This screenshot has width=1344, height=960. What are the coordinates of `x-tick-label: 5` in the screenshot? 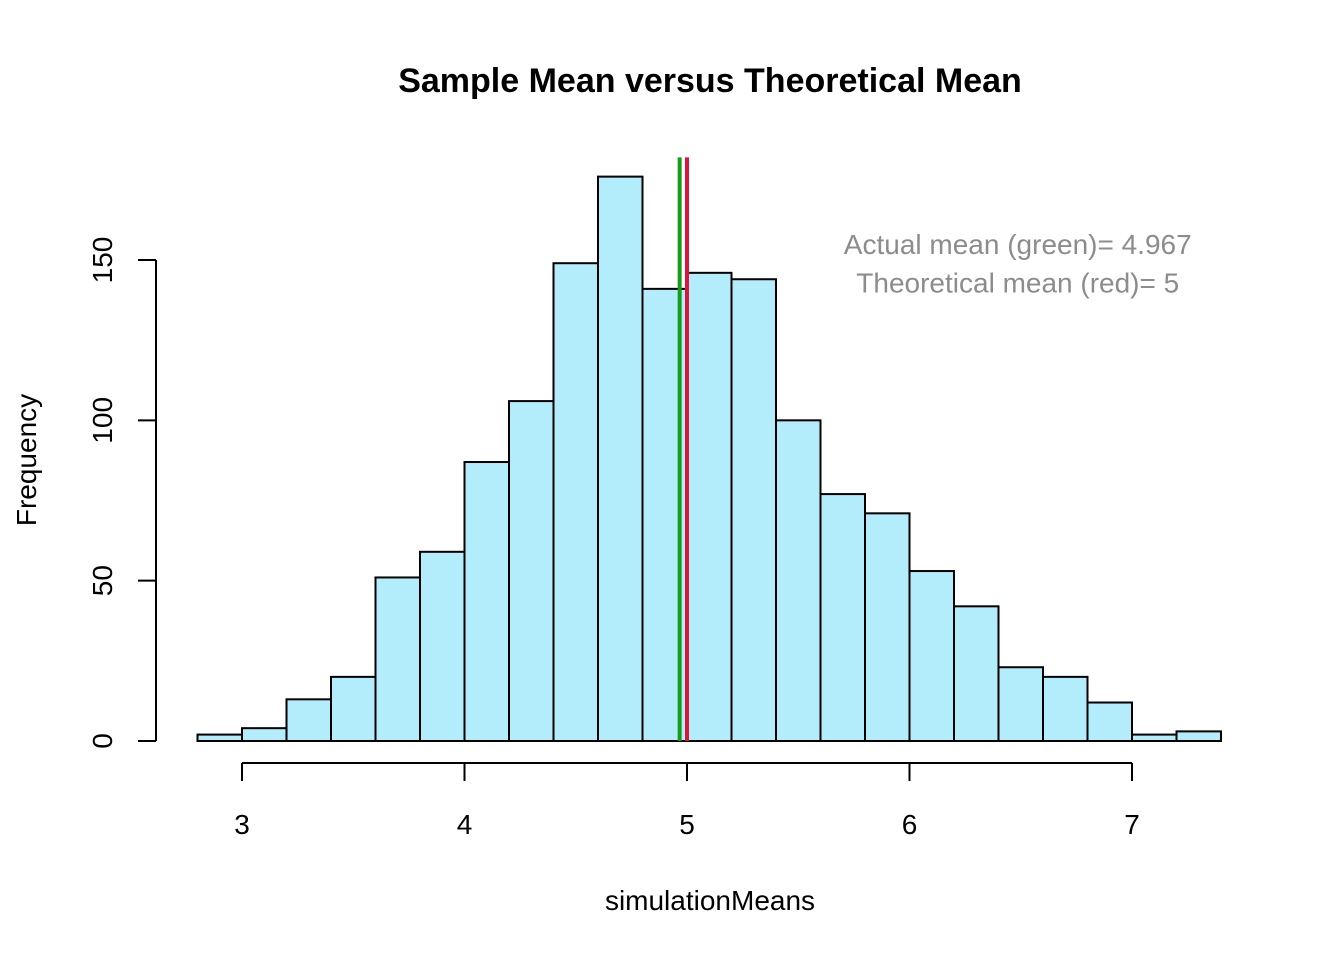 It's located at (687, 824).